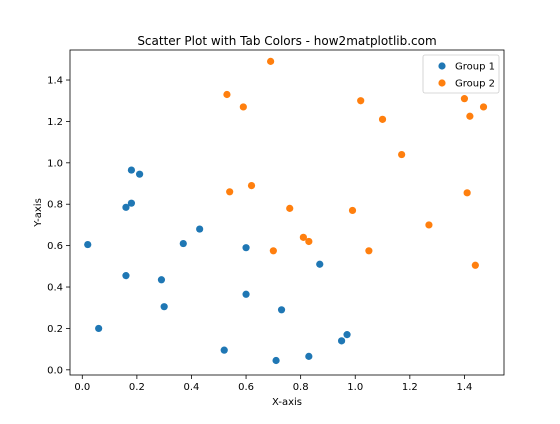  I want to click on y-axis-label: Y-axis, so click(38, 213).